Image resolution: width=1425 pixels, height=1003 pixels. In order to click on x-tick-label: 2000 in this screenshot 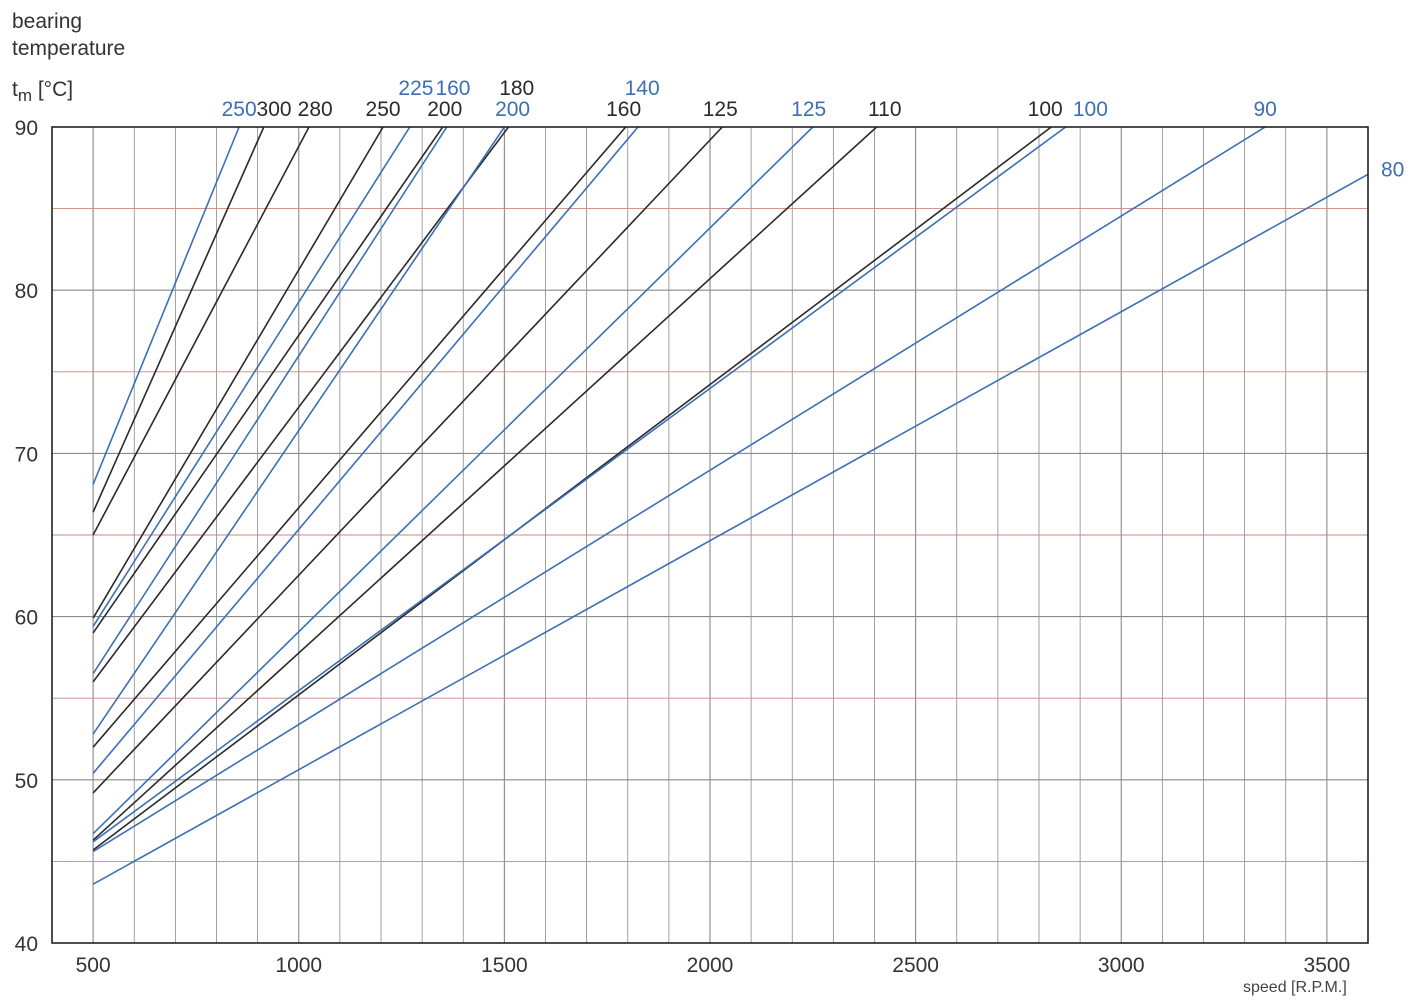, I will do `click(710, 965)`.